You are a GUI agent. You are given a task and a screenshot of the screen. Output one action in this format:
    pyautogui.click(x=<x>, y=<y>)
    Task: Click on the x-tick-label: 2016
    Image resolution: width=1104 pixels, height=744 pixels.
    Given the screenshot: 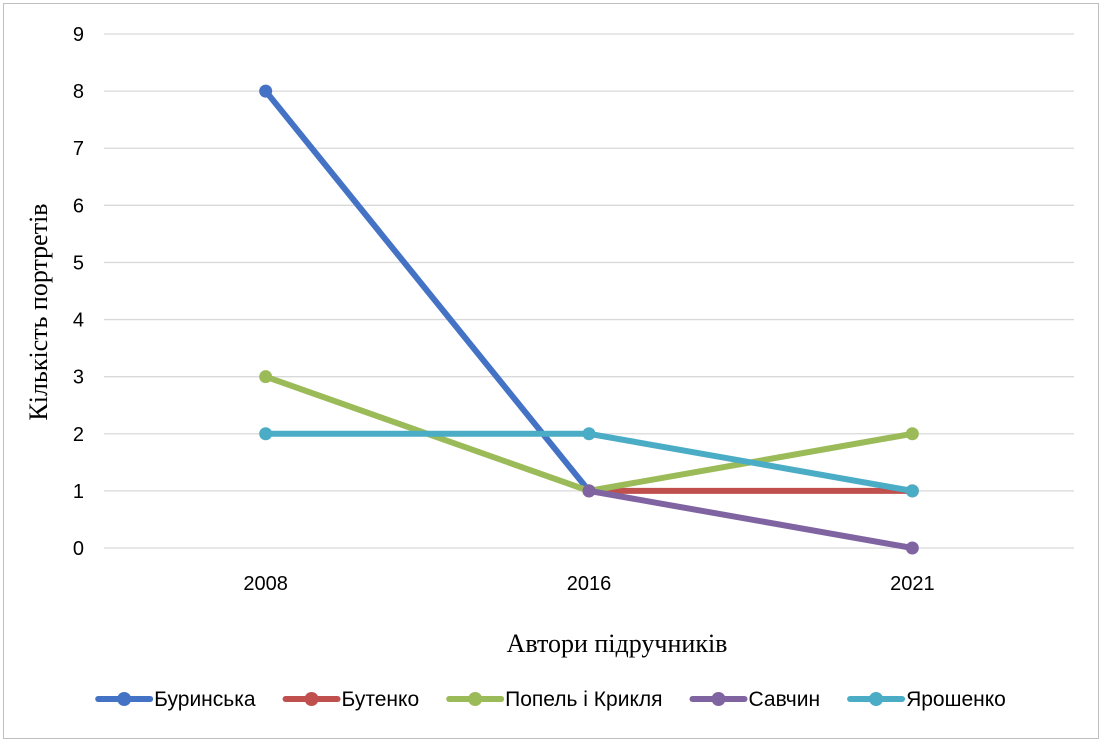 What is the action you would take?
    pyautogui.click(x=589, y=584)
    